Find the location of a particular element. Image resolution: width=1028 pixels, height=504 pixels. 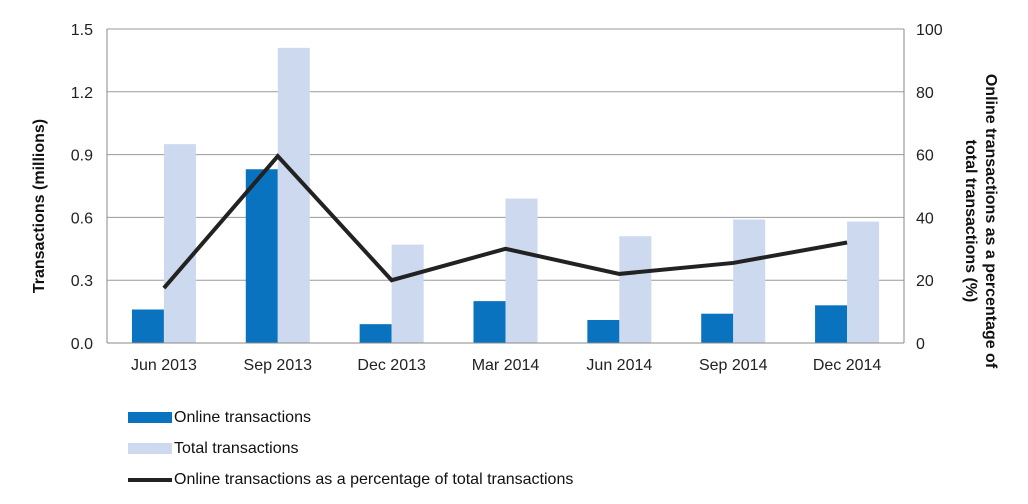

y2-axis-title-line2: total transactions (%) is located at coordinates (970, 221).